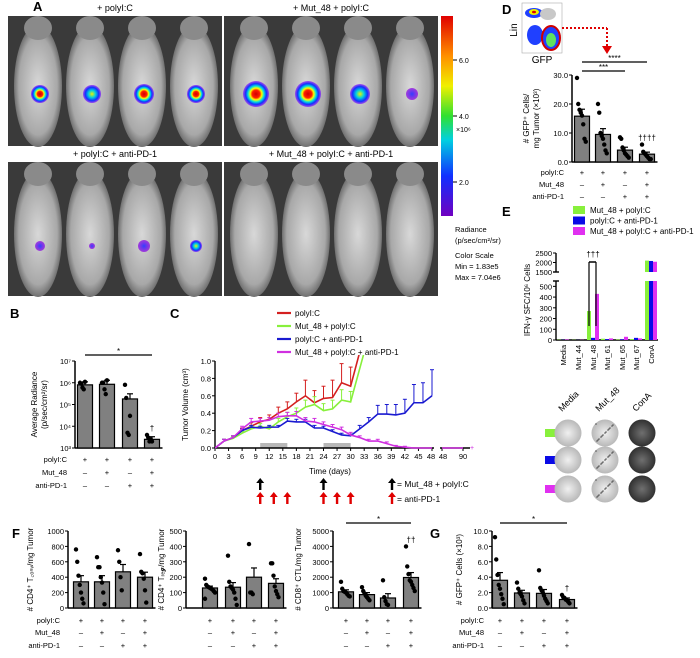  What do you see at coordinates (472, 448) in the screenshot?
I see `end-marker: +` at bounding box center [472, 448].